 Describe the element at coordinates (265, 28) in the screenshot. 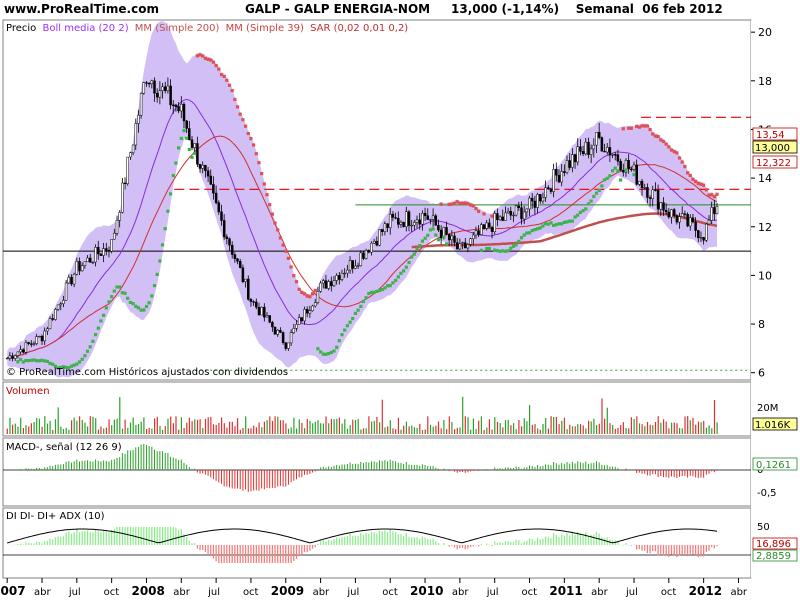

I see `legend-mm39: MM (Simple 39)` at that location.